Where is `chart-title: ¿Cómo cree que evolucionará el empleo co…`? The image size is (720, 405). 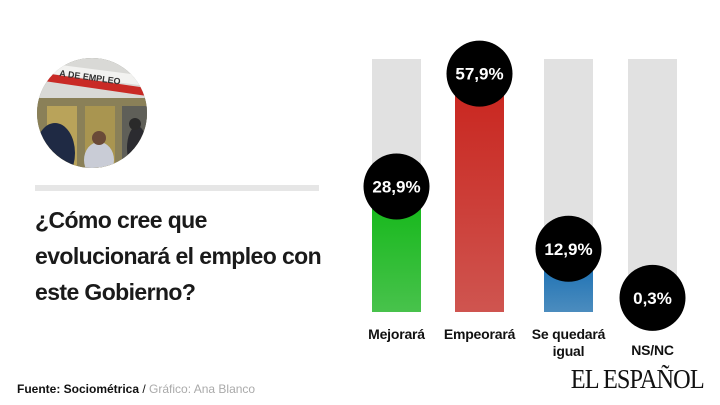
chart-title: ¿Cómo cree que evolucionará el empleo co… is located at coordinates (178, 256).